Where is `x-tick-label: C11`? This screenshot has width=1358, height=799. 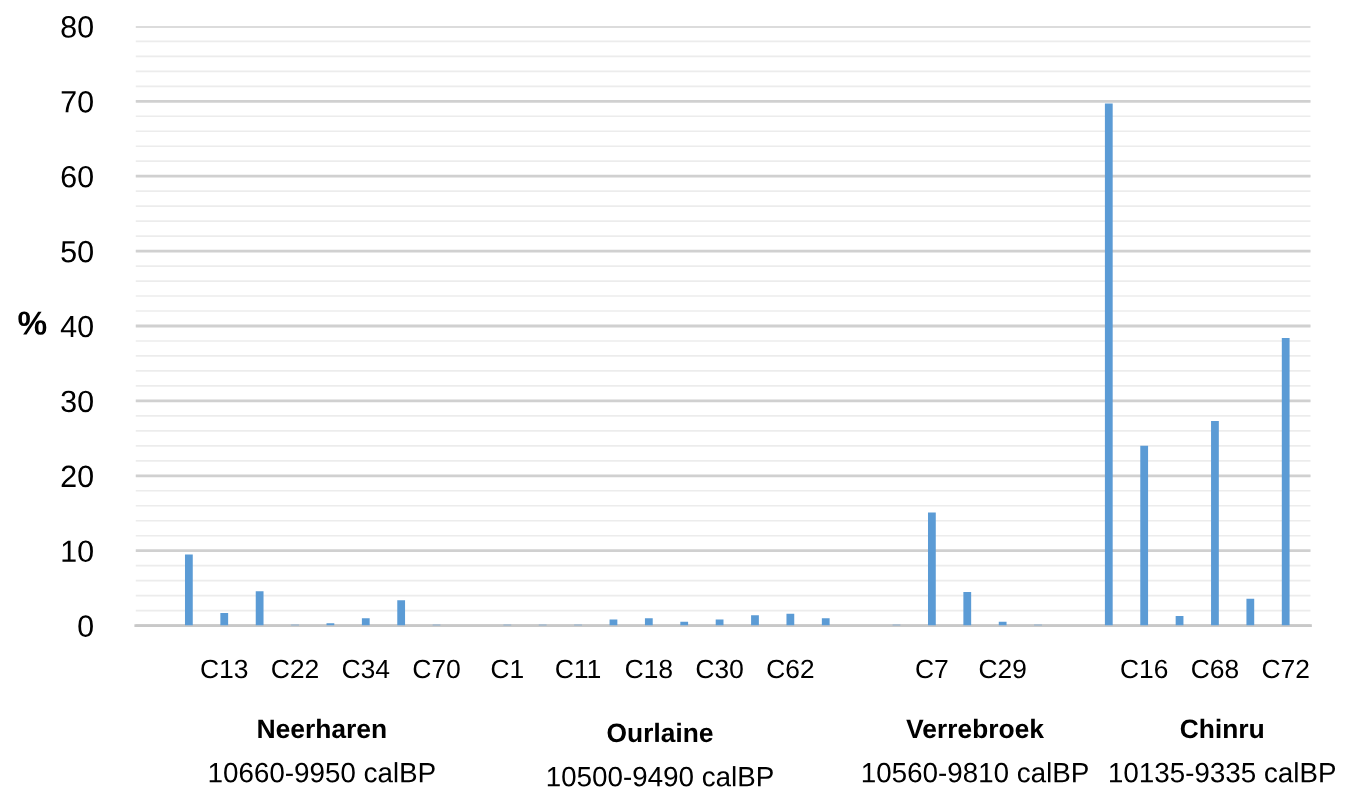 x-tick-label: C11 is located at coordinates (578, 669).